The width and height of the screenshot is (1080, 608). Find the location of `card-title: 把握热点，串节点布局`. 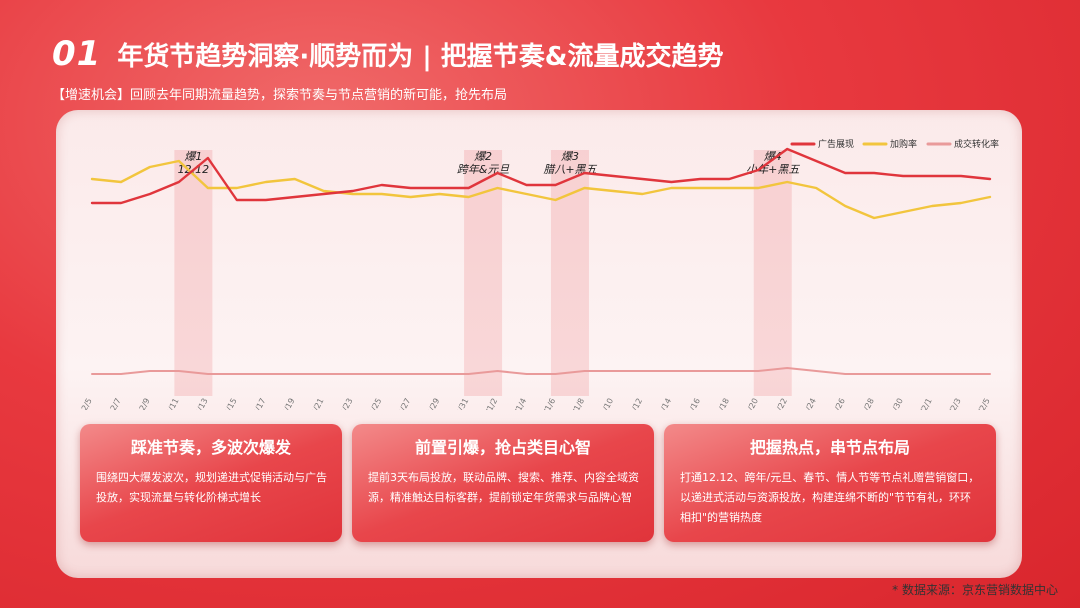

card-title: 把握热点，串节点布局 is located at coordinates (829, 447).